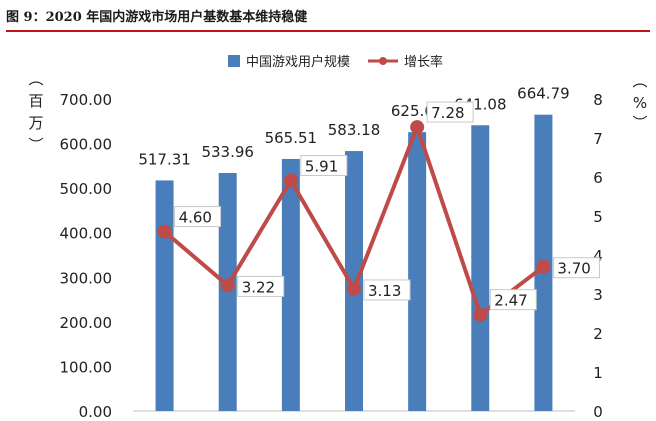 The height and width of the screenshot is (421, 656). What do you see at coordinates (639, 123) in the screenshot?
I see `right-axis-paren-close: ︶` at bounding box center [639, 123].